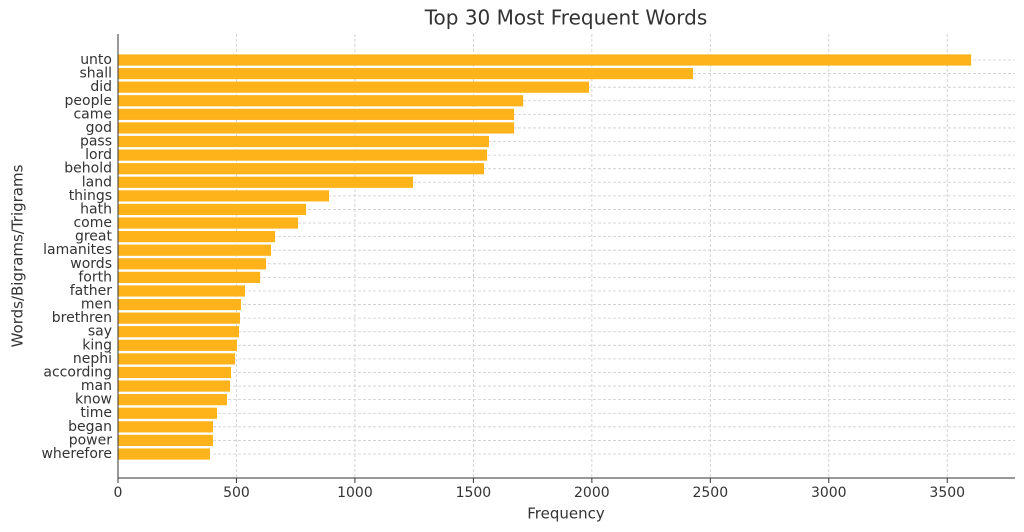 The width and height of the screenshot is (1024, 532). I want to click on y-tick-label: man, so click(96, 386).